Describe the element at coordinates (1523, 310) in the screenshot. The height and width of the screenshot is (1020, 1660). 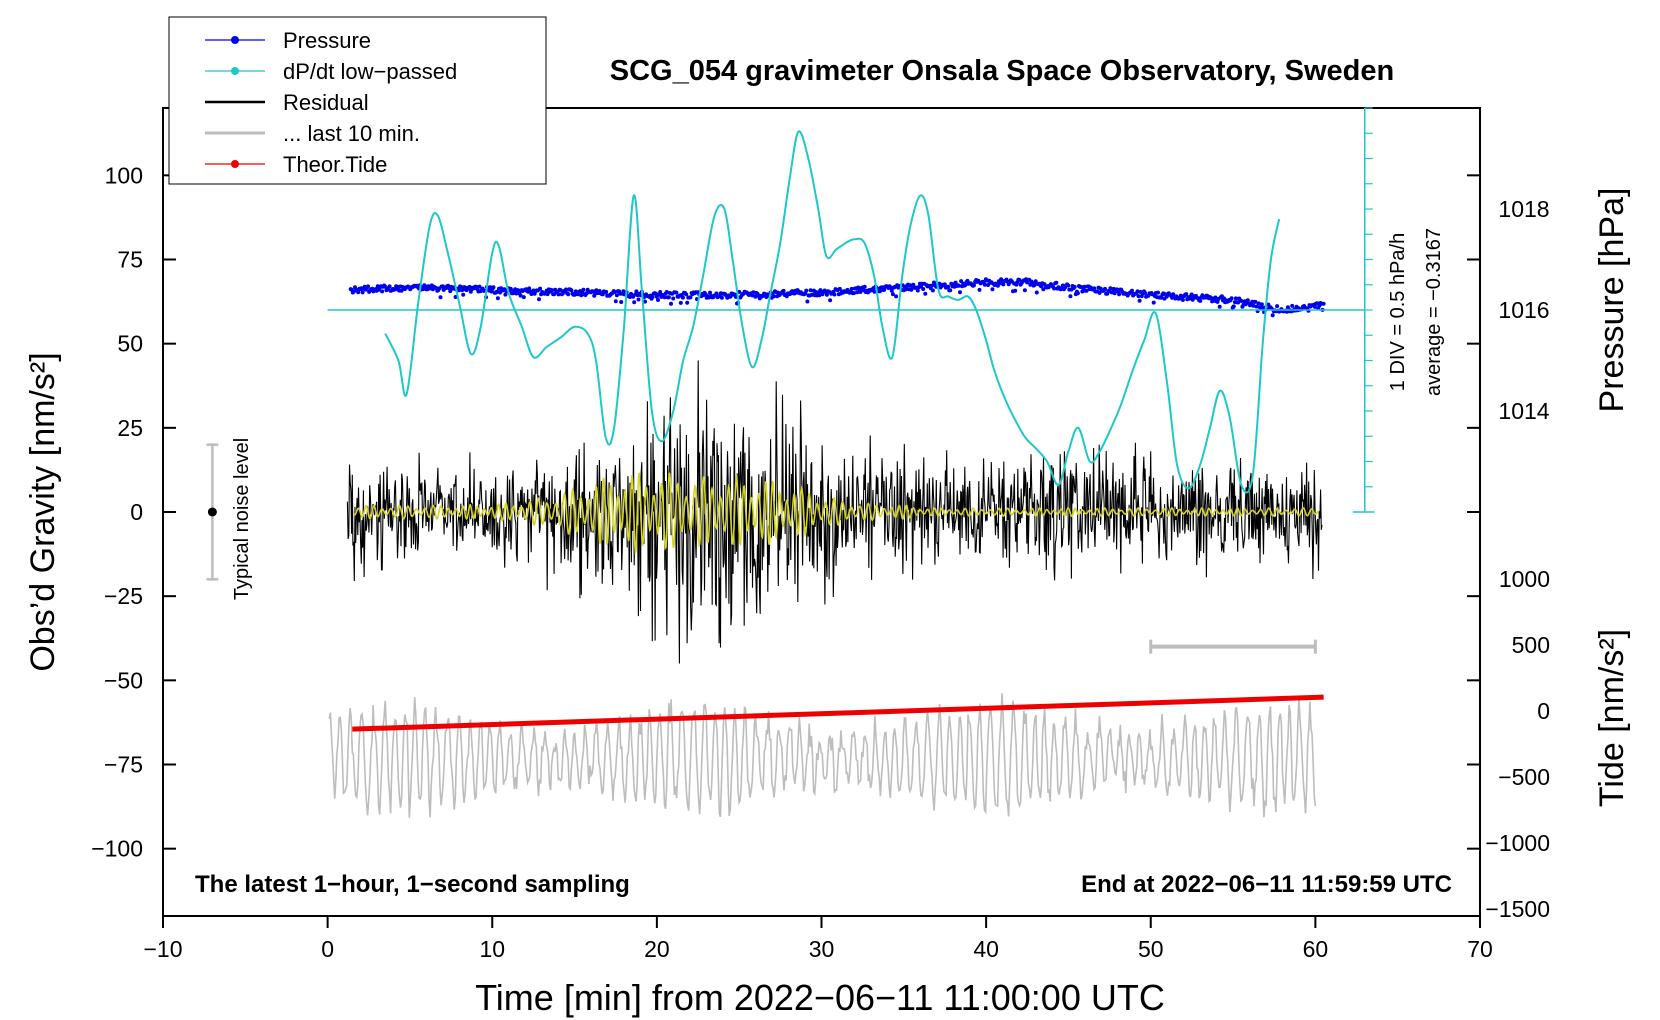
I see `pressure-axis: 1018 1016 1014` at that location.